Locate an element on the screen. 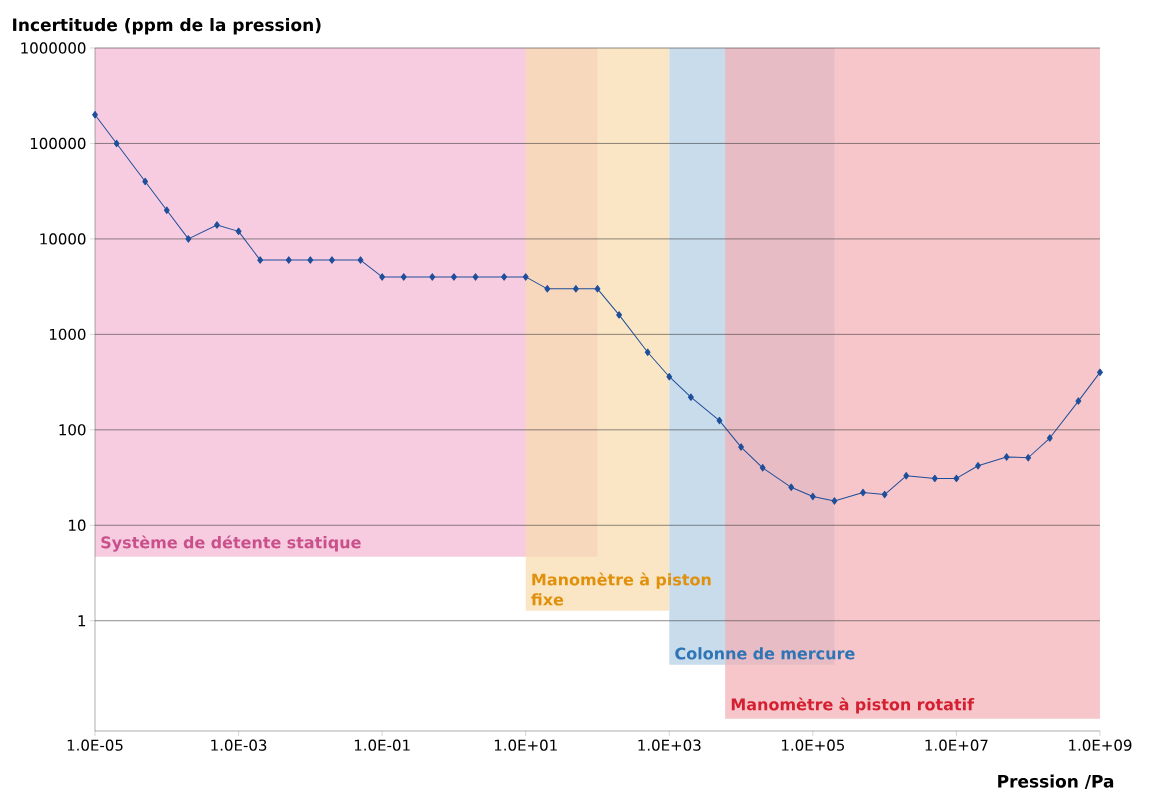 This screenshot has height=802, width=1162. y-tick-label: 100000 is located at coordinates (58, 143).